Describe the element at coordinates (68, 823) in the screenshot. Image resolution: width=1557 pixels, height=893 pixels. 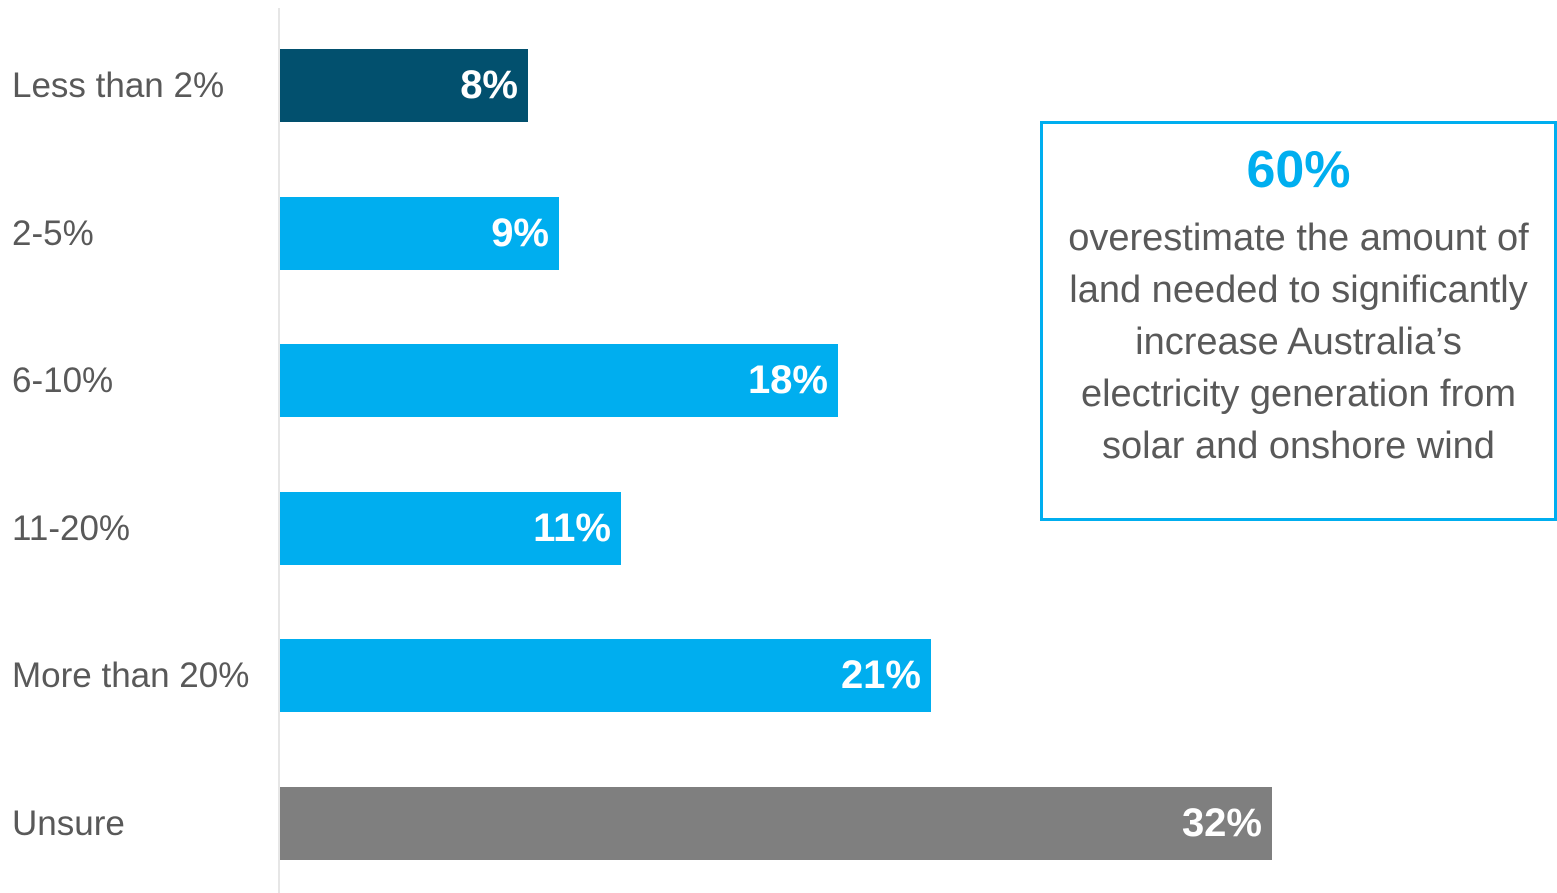
I see `category-label: Unsure` at that location.